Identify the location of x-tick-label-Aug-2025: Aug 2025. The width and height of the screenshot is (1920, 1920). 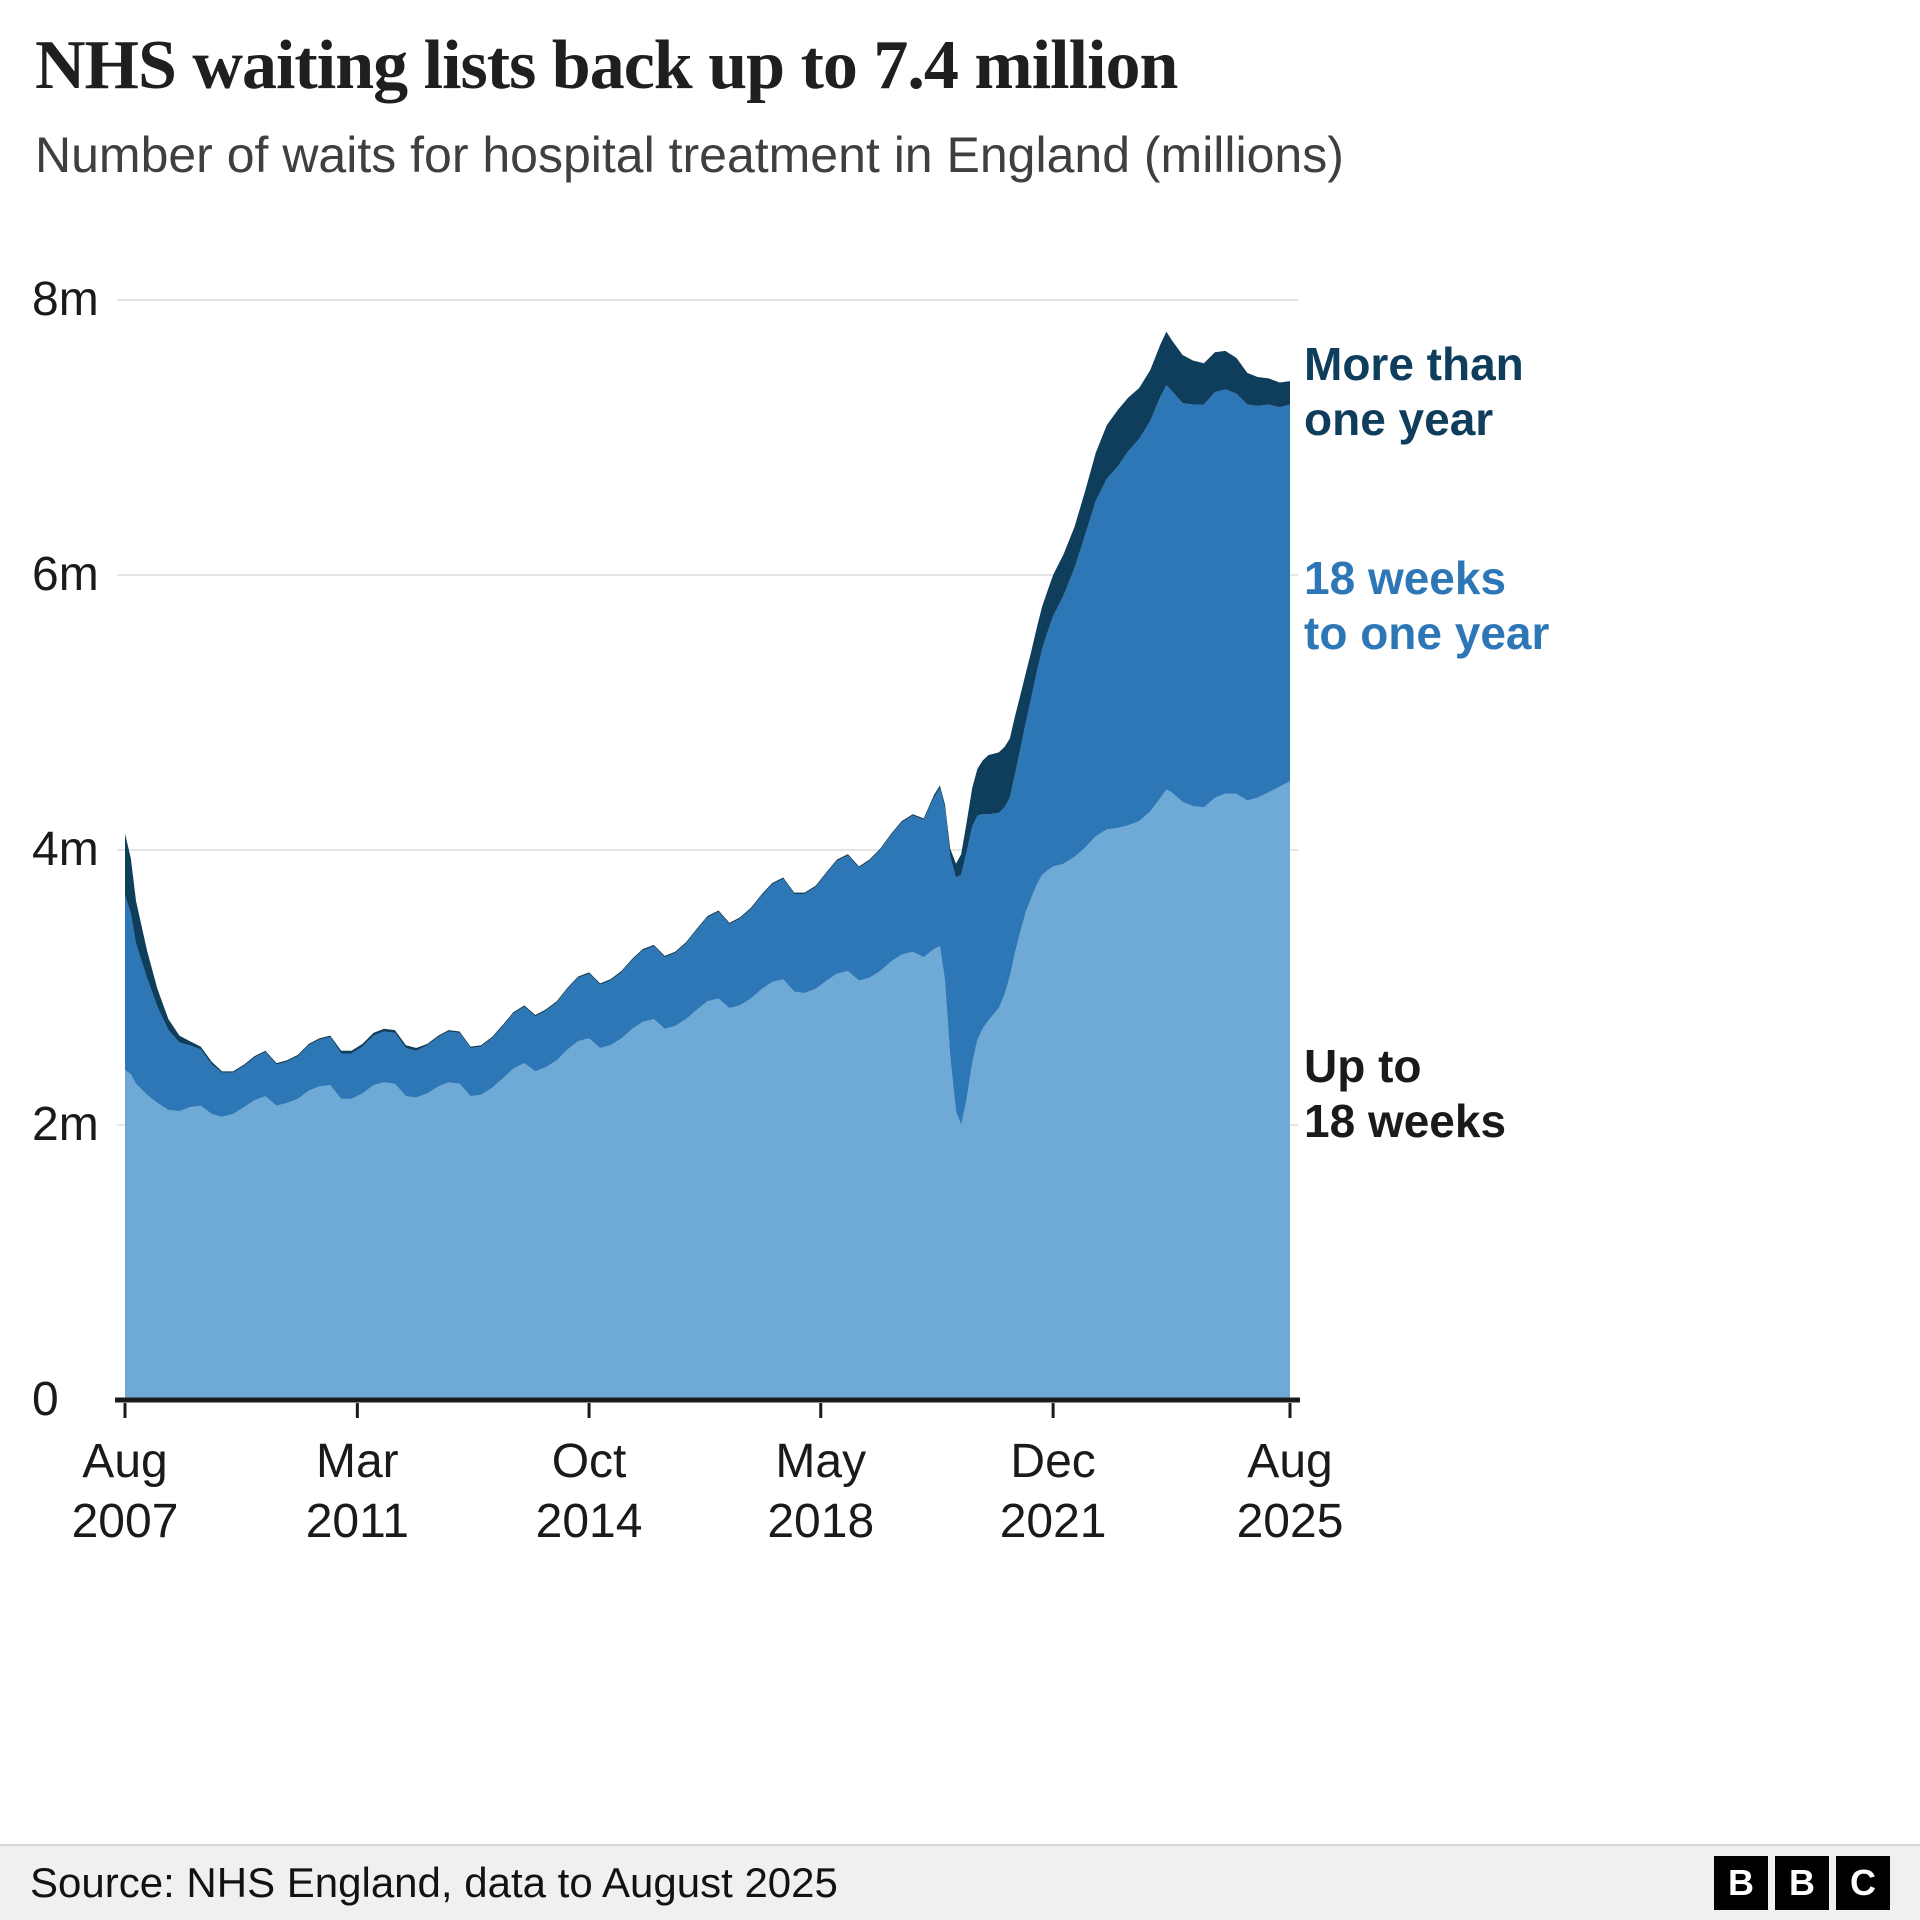
(1290, 1492).